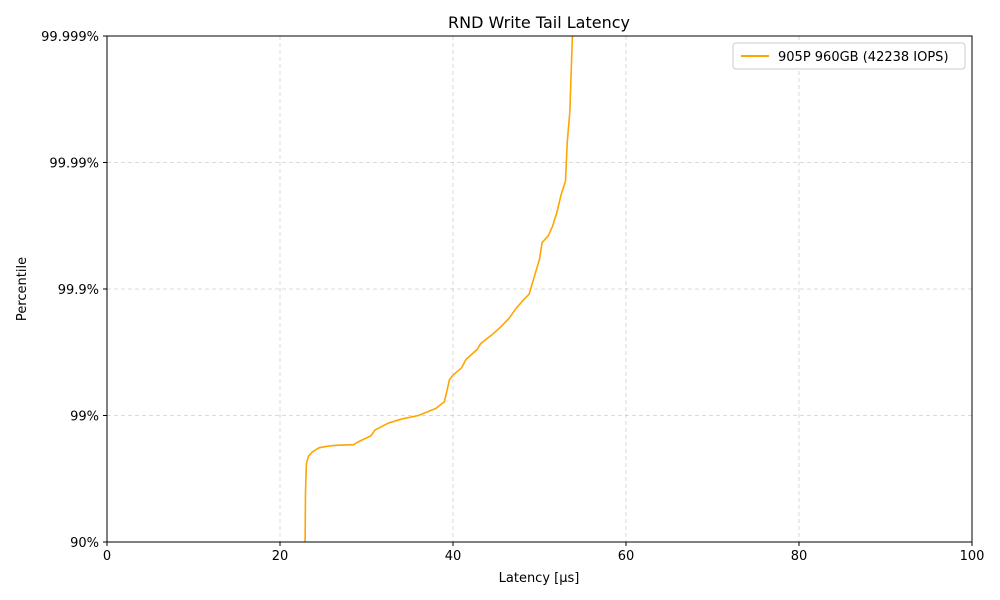  Describe the element at coordinates (626, 556) in the screenshot. I see `x-tick-label-3: 60` at that location.